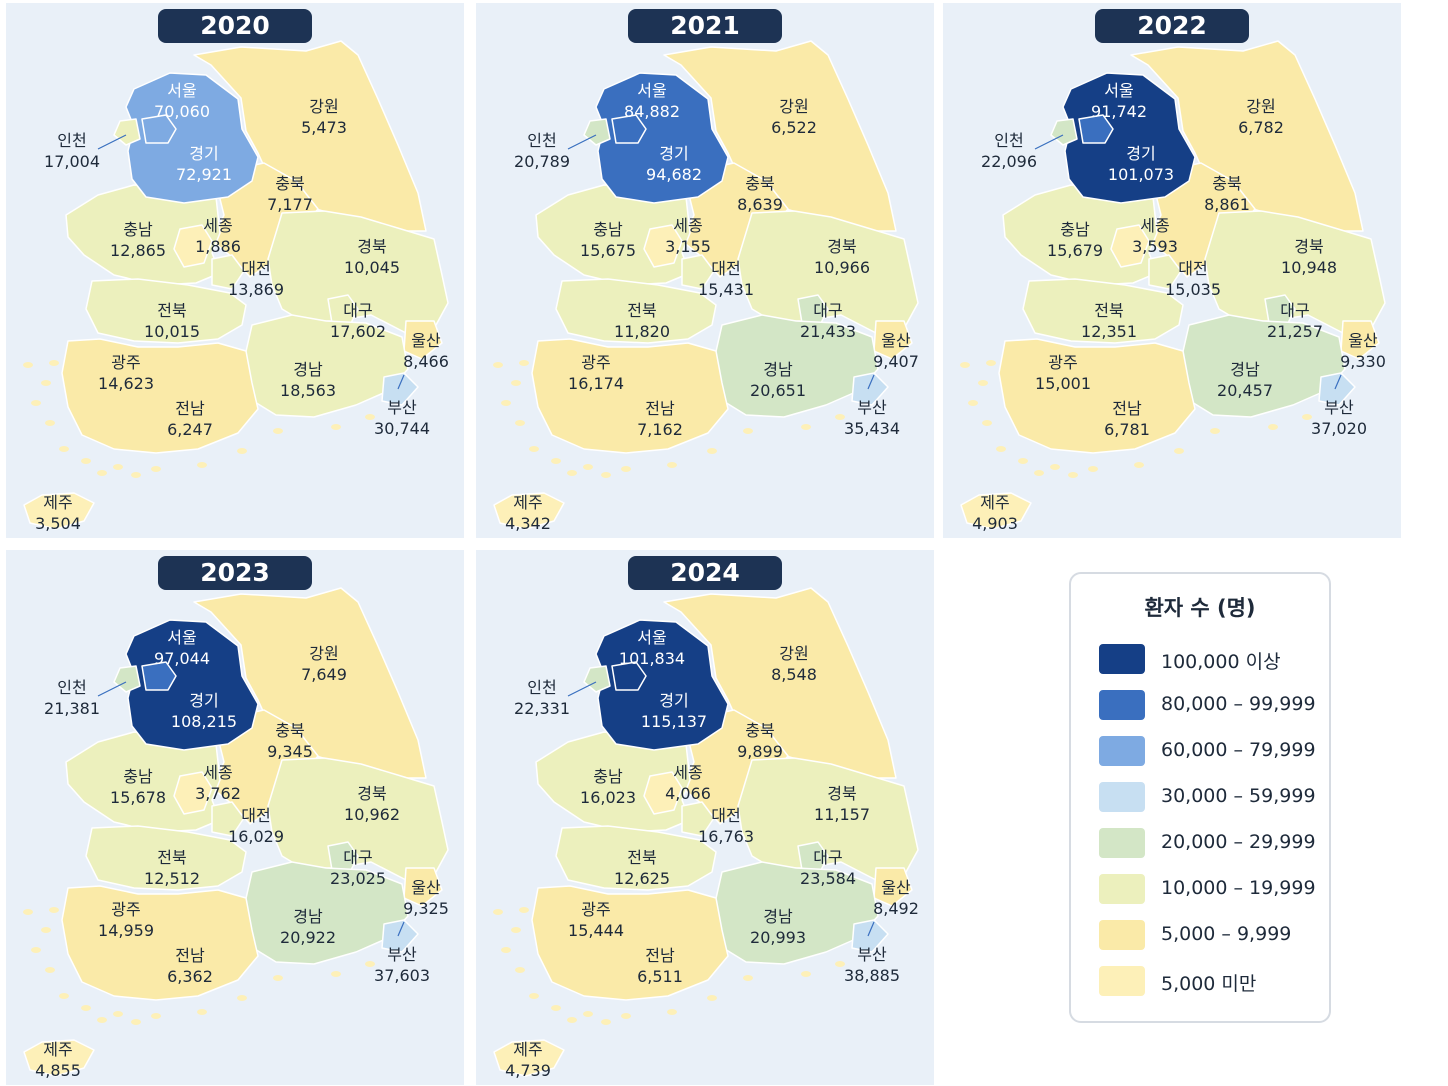  Describe the element at coordinates (1063, 383) in the screenshot. I see `region-value: 15,001` at that location.